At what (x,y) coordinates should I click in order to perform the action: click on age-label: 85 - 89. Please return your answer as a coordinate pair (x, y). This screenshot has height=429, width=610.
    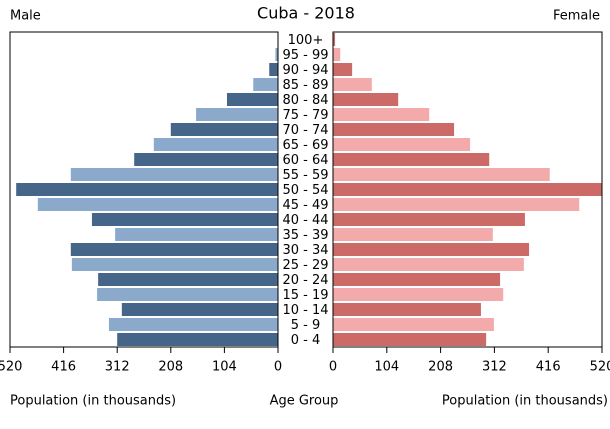
    Looking at the image, I should click on (305, 85).